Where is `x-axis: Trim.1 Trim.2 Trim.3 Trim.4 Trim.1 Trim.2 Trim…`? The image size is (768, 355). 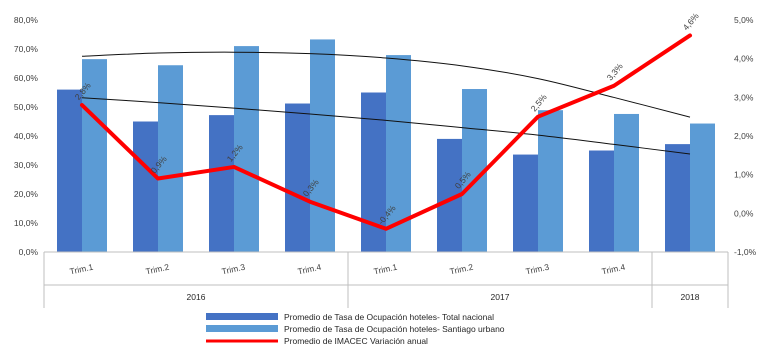
x-axis: Trim.1 Trim.2 Trim.3 Trim.4 Trim.1 Trim.2 Trim… is located at coordinates (386, 279).